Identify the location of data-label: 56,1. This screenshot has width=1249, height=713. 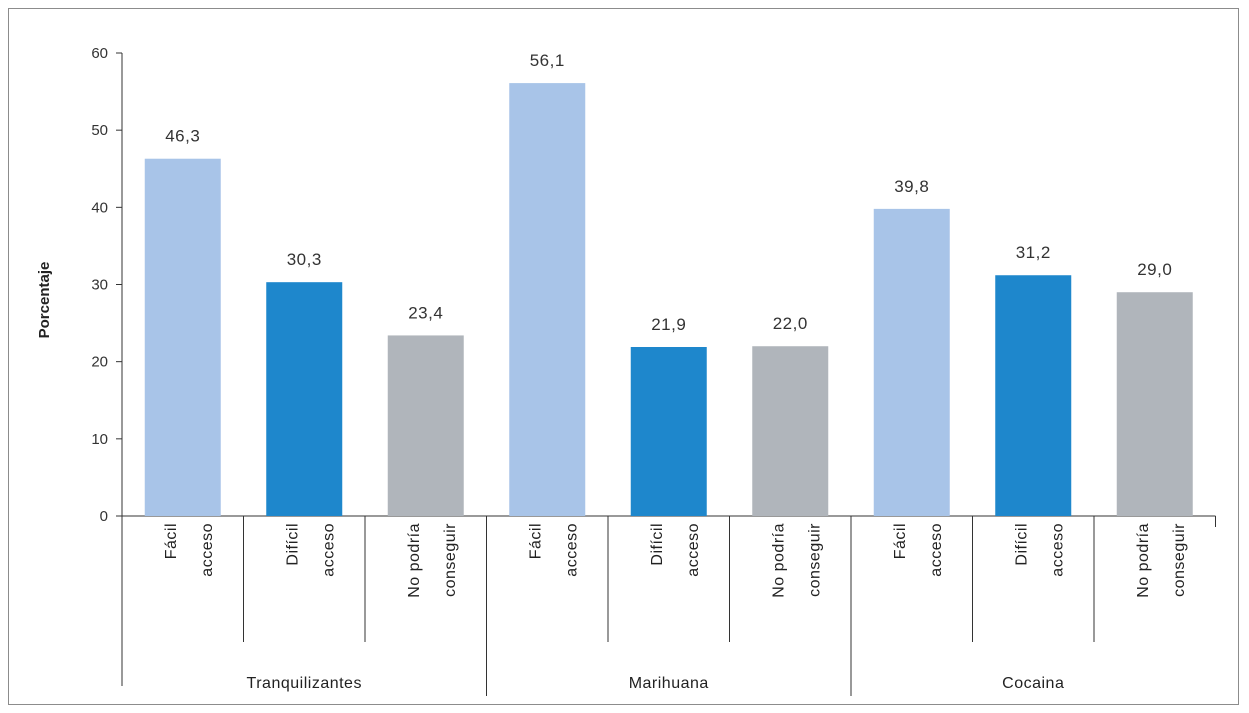
(547, 60).